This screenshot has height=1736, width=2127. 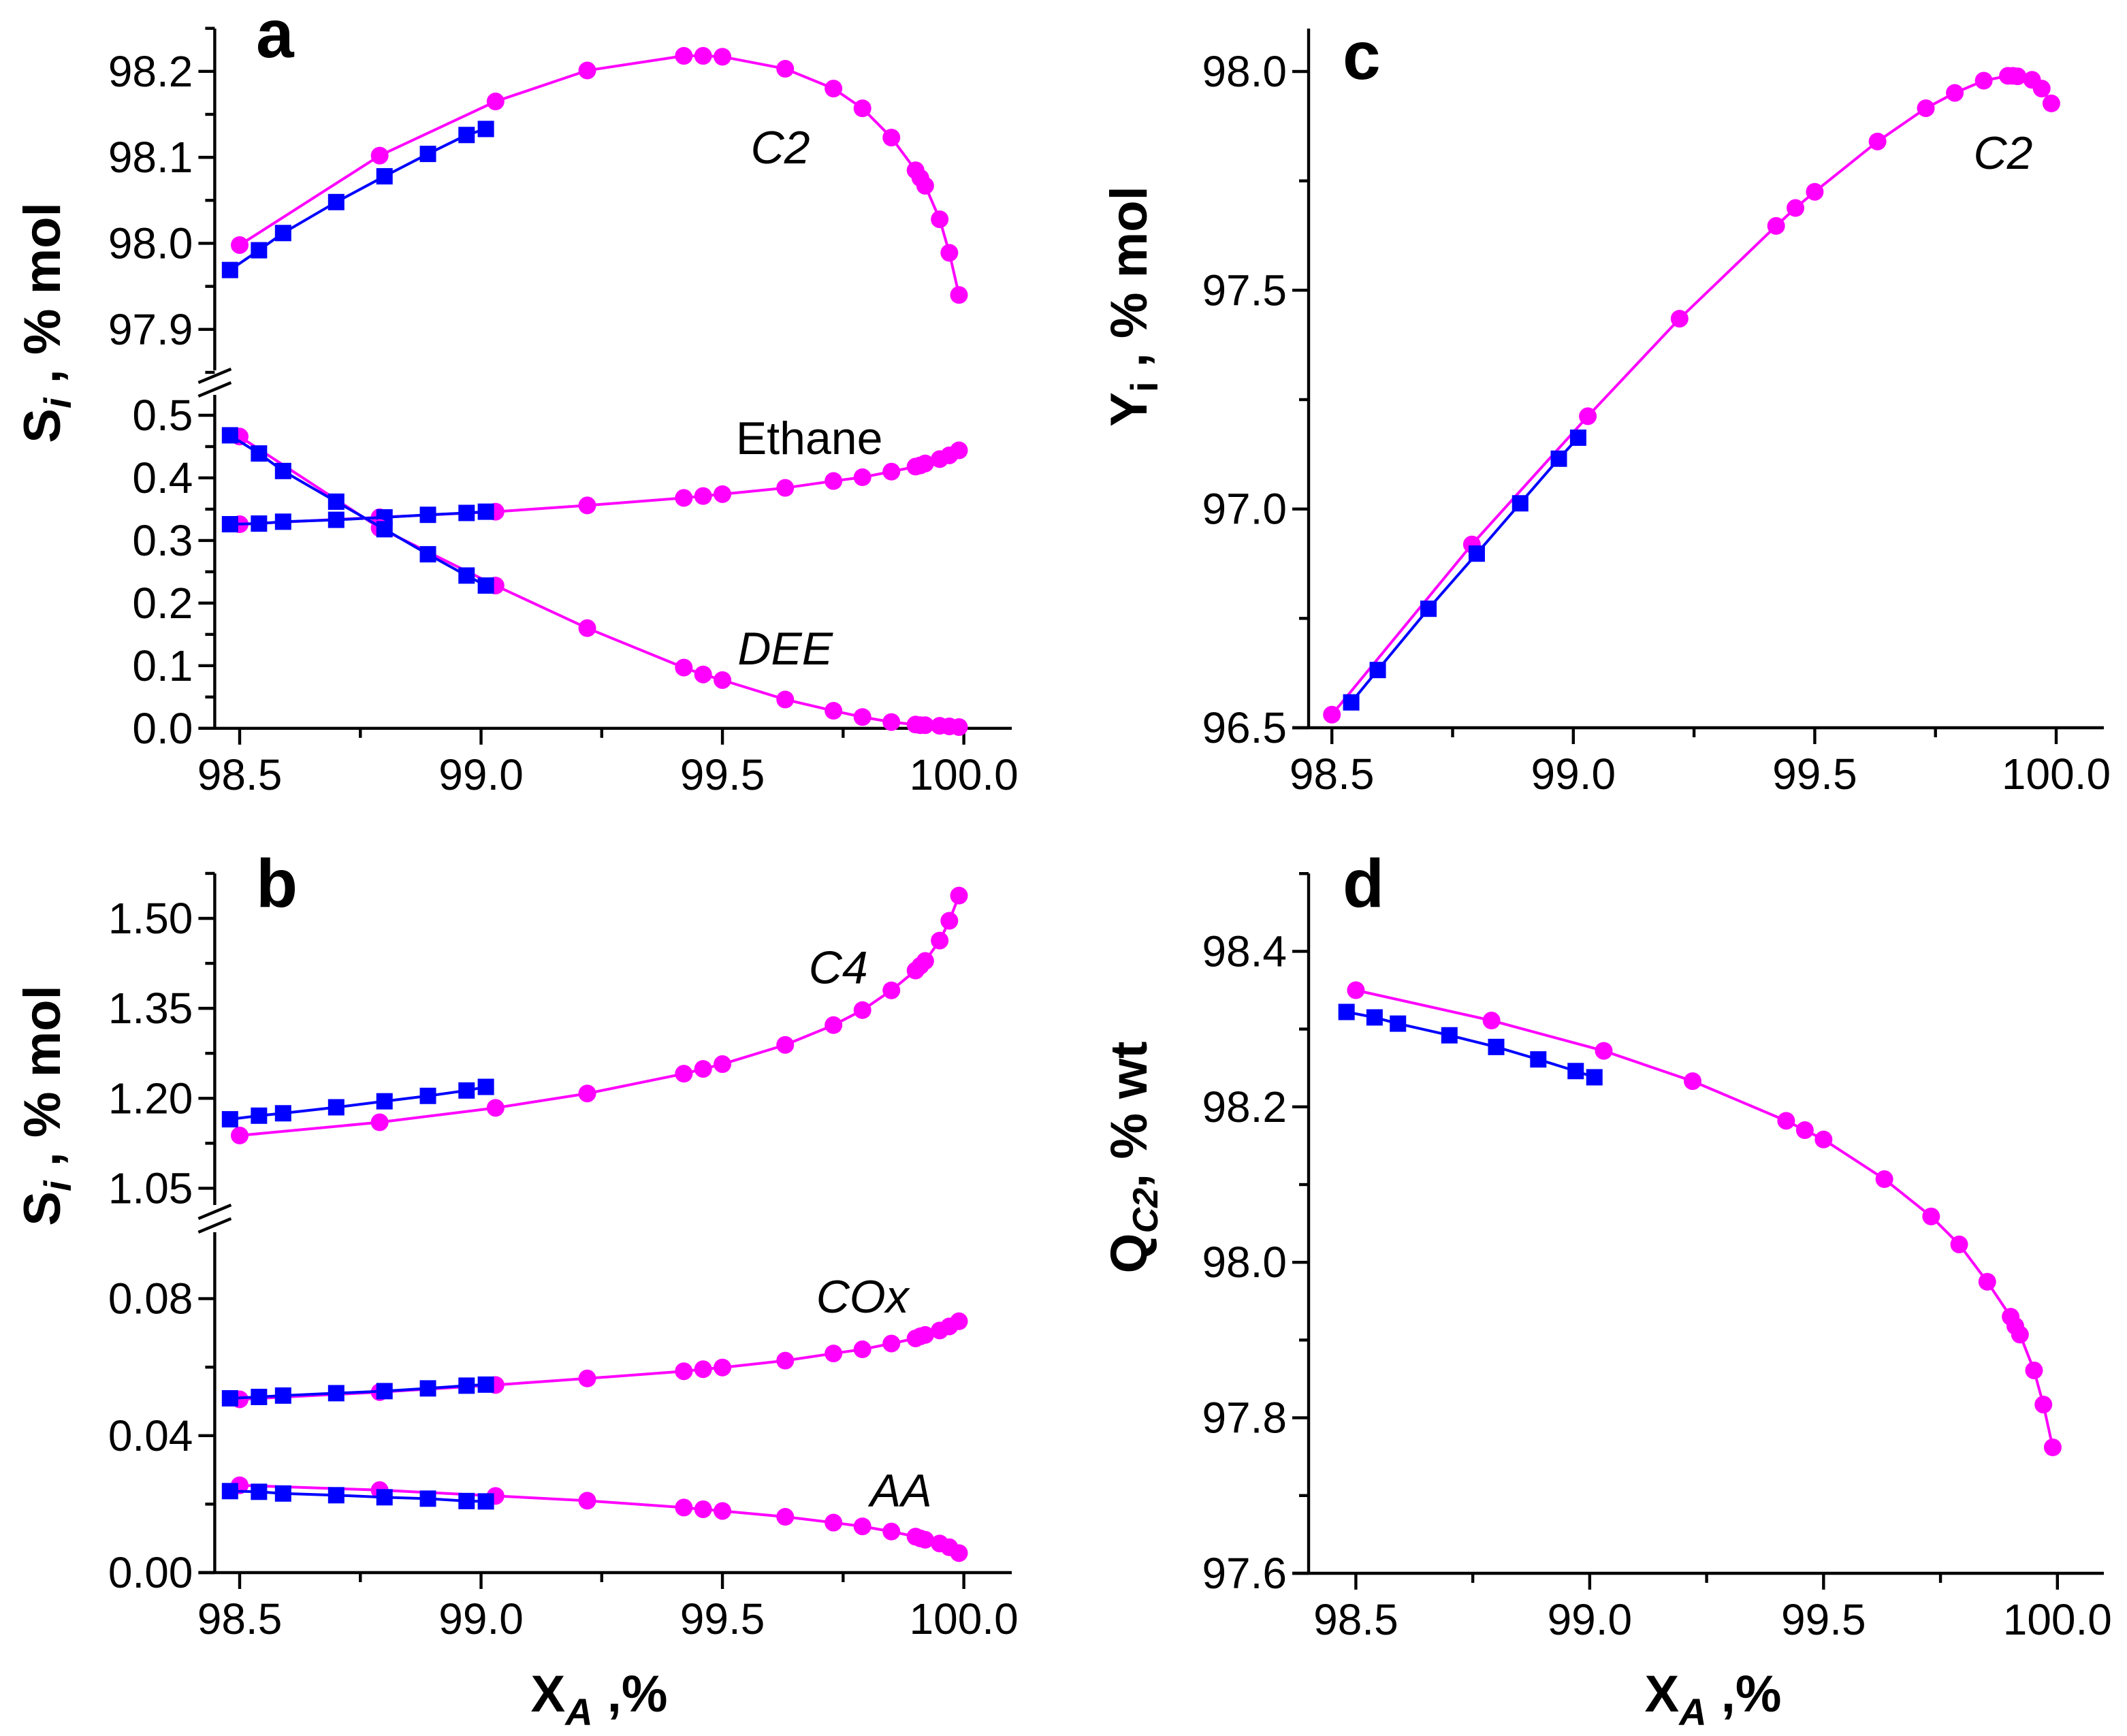 I want to click on y-tick-label: 0.5, so click(x=162, y=415).